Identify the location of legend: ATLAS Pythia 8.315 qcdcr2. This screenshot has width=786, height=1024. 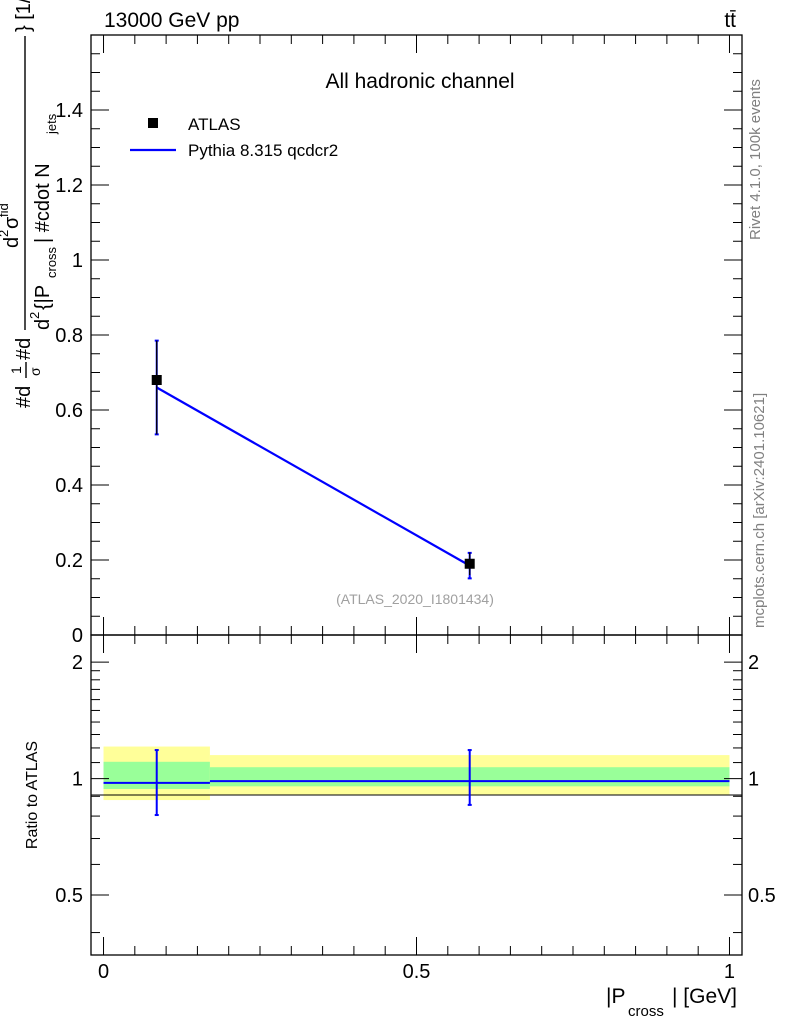
(234, 137).